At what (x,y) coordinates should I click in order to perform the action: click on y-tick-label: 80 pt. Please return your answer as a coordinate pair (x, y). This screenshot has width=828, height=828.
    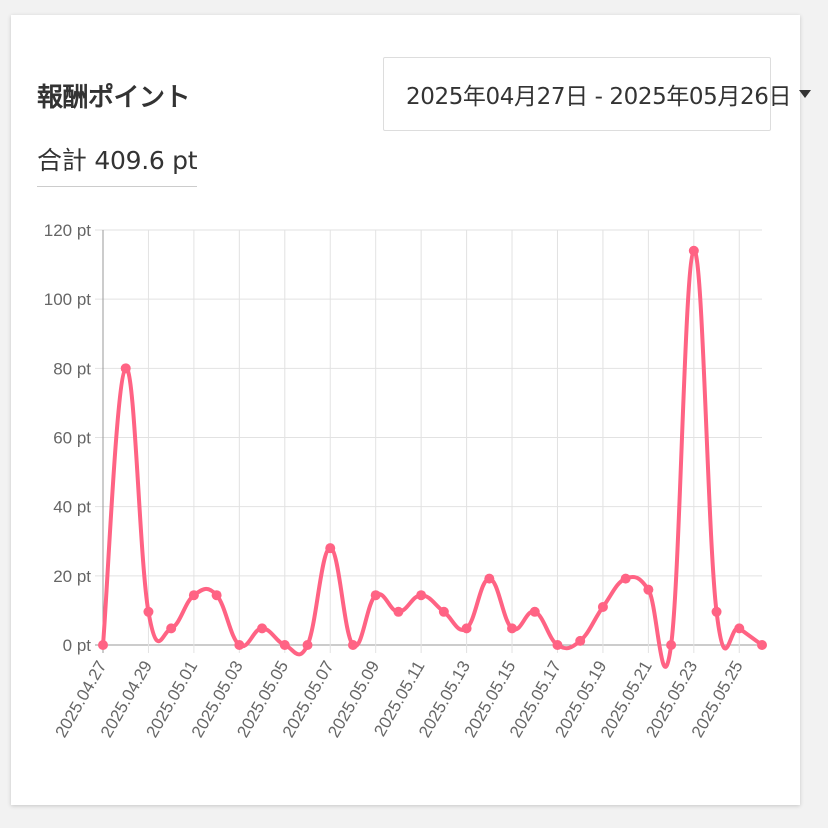
    Looking at the image, I should click on (72, 368).